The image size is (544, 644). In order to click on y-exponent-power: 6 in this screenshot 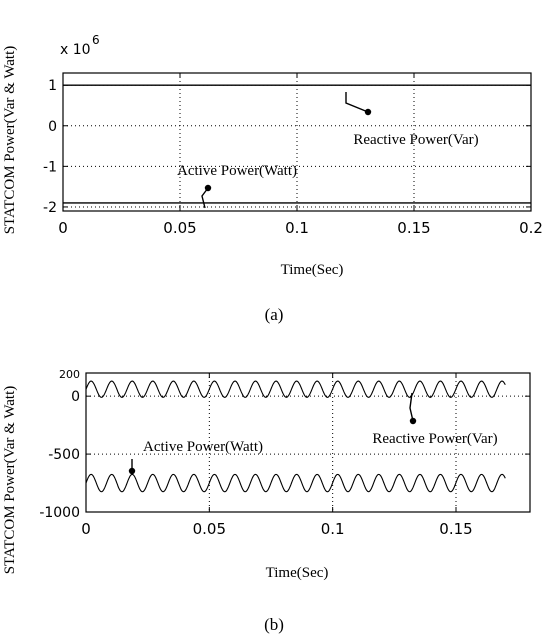, I will do `click(96, 40)`.